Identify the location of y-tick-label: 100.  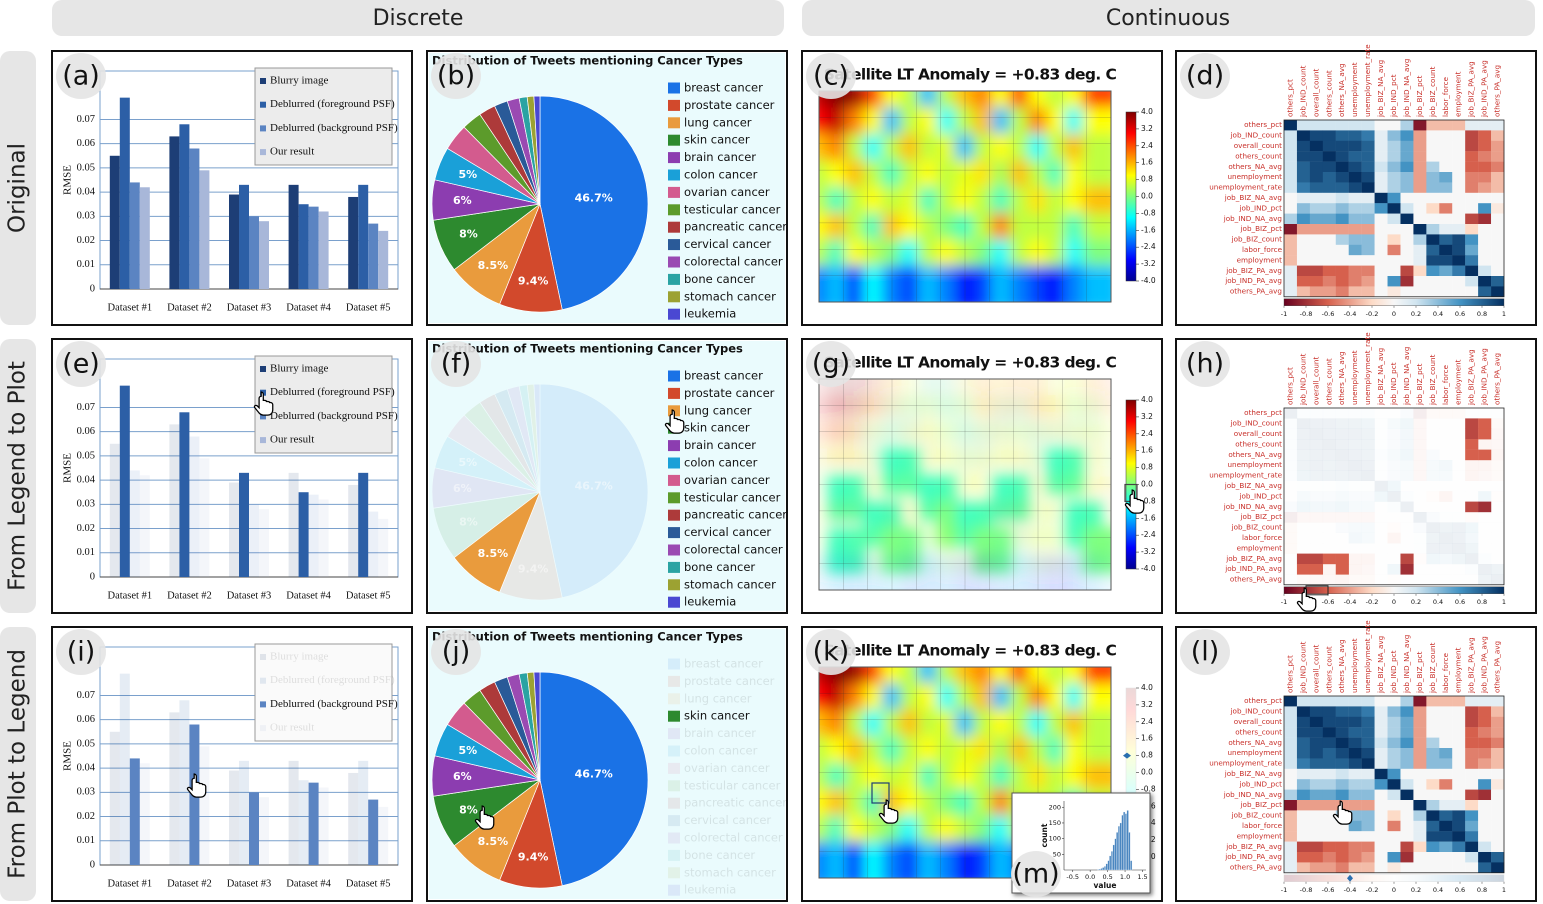
(1055, 839).